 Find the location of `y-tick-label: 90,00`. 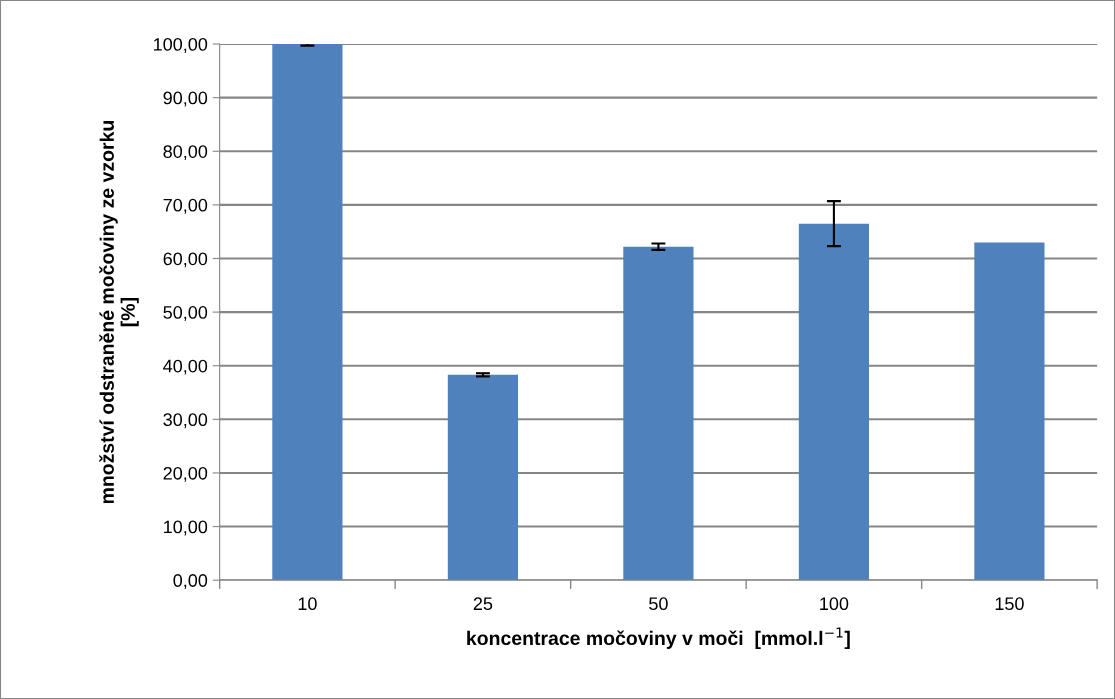

y-tick-label: 90,00 is located at coordinates (185, 99).